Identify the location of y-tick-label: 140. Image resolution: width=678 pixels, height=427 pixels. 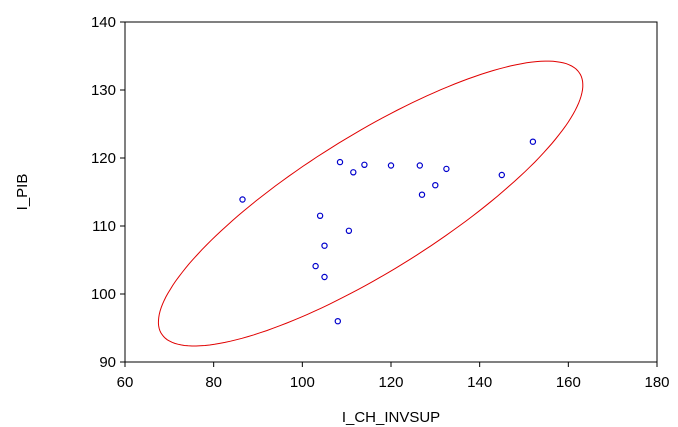
(103, 22).